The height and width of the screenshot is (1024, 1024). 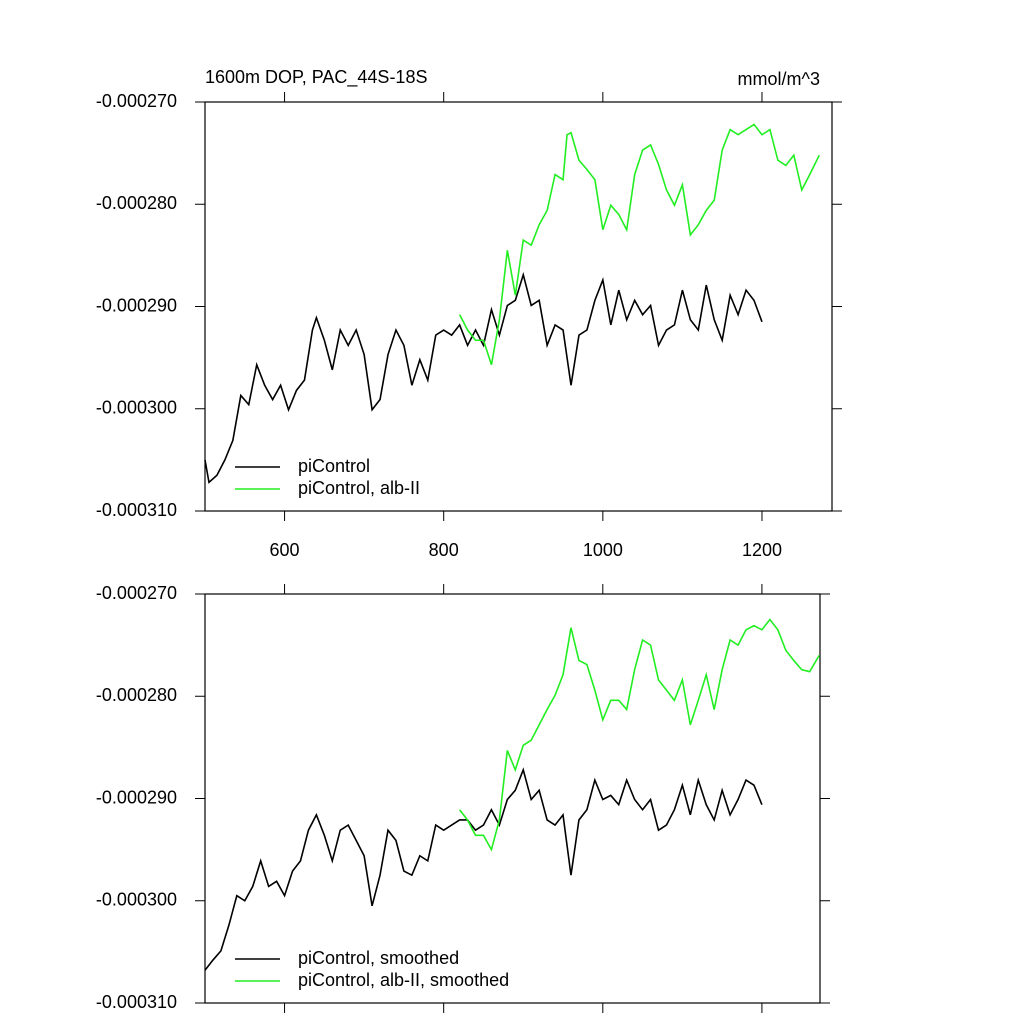 I want to click on units-label: mmol/m^3, so click(x=779, y=79).